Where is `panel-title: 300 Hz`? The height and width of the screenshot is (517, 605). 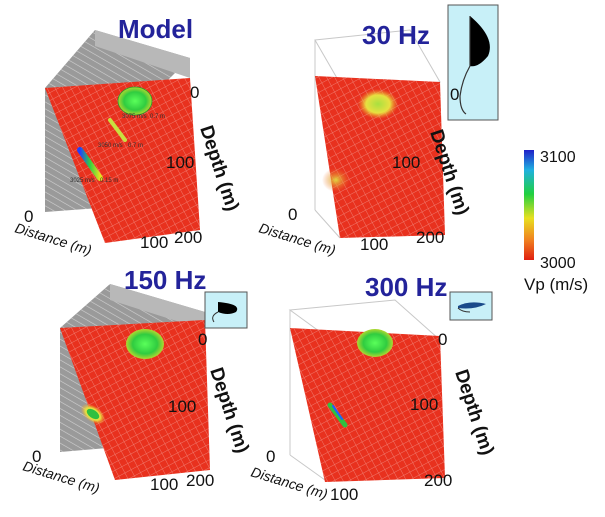 panel-title: 300 Hz is located at coordinates (406, 287).